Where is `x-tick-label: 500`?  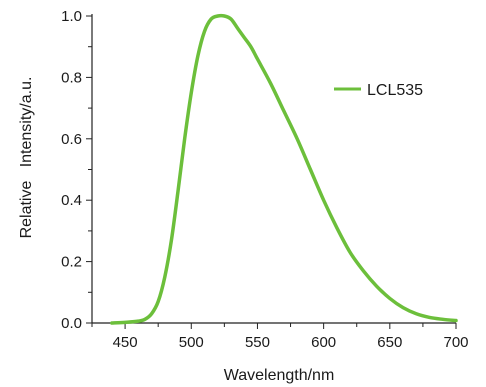 x-tick-label: 500 is located at coordinates (191, 342).